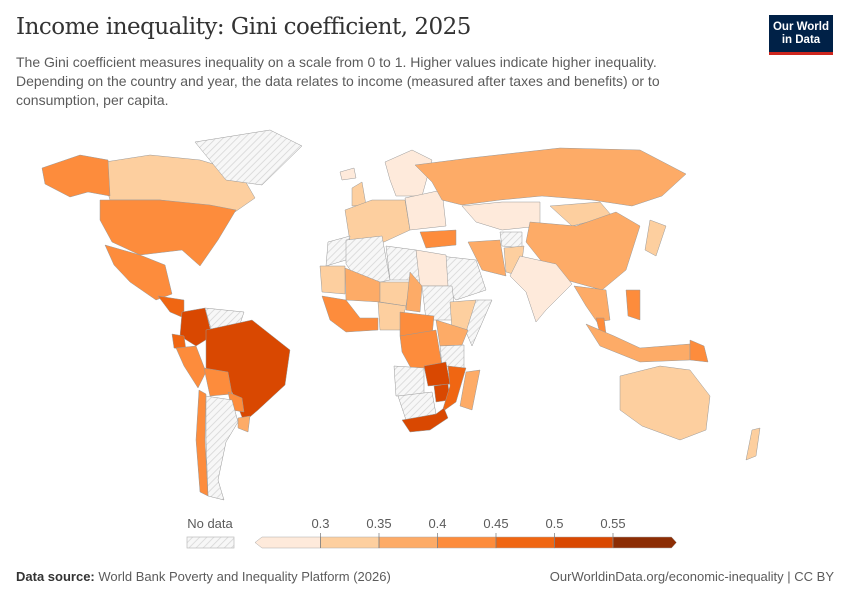 The height and width of the screenshot is (600, 850). I want to click on country-colombia: Colombia, so click(196, 327).